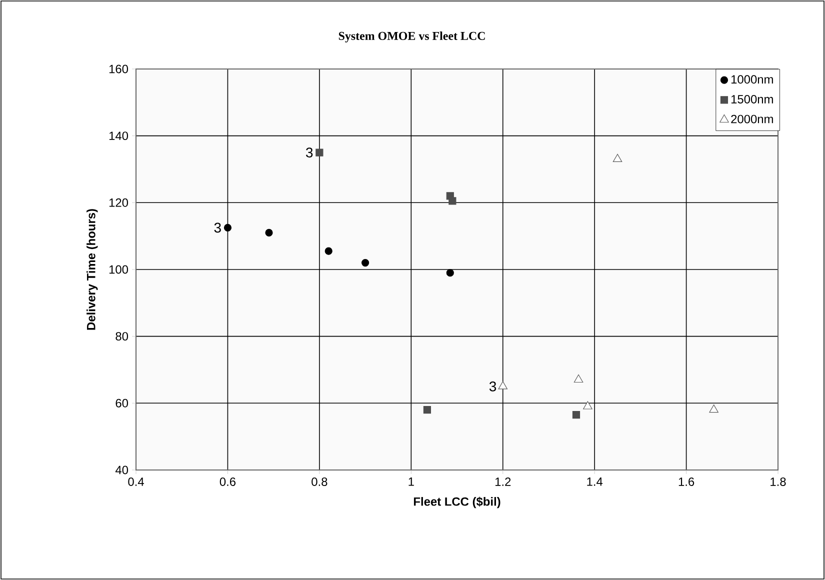  I want to click on x-axis-title: Fleet LCC ($bil), so click(457, 502).